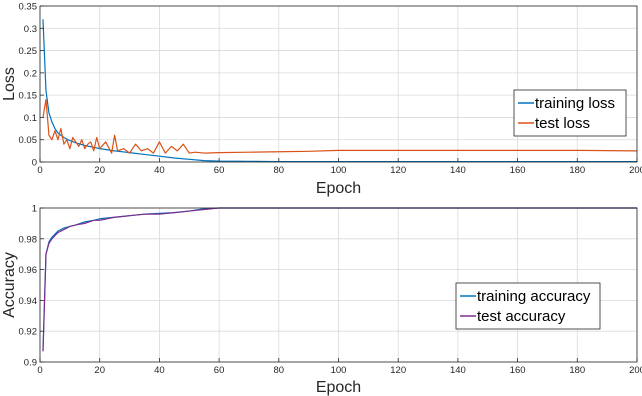 Image resolution: width=642 pixels, height=396 pixels. Describe the element at coordinates (30, 29) in the screenshot. I see `y-tick-label: 0.3` at that location.